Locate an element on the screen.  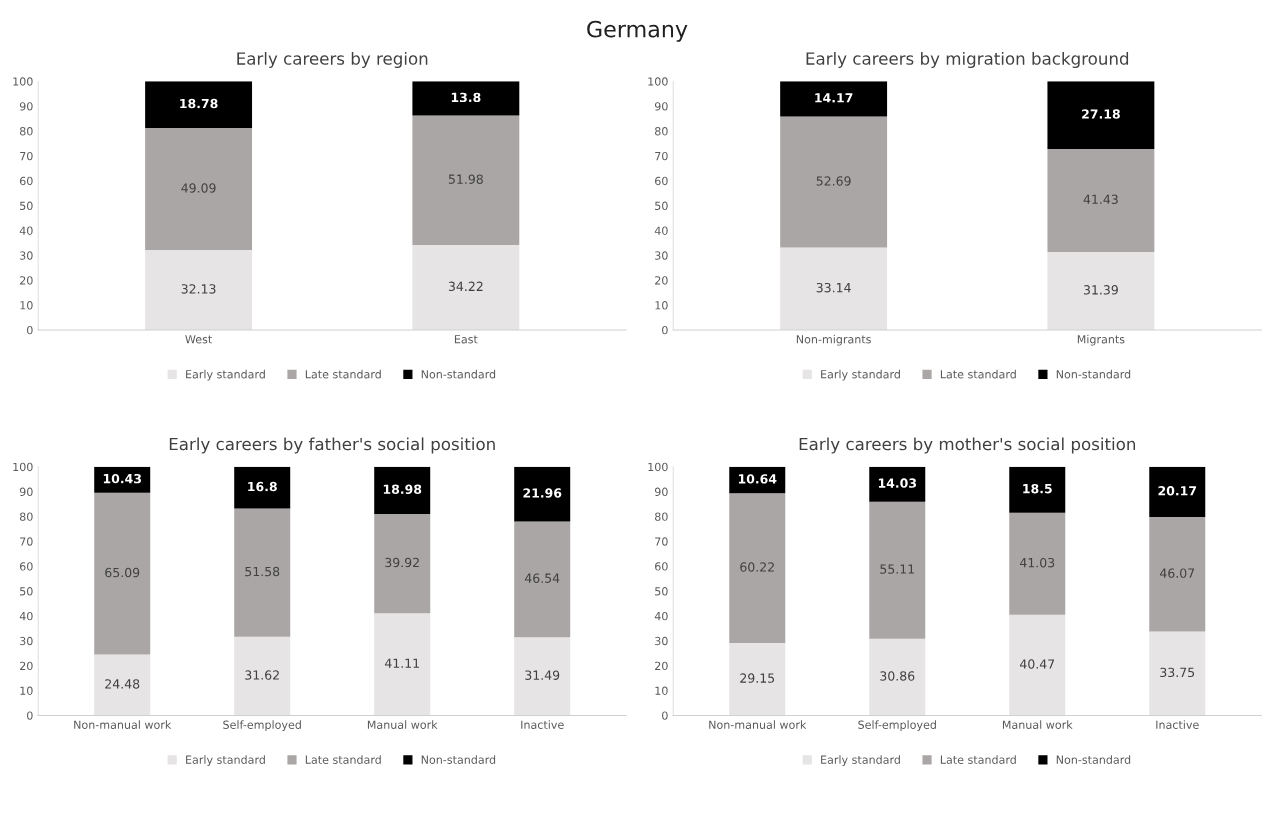
data-label: 27.18 is located at coordinates (1101, 114).